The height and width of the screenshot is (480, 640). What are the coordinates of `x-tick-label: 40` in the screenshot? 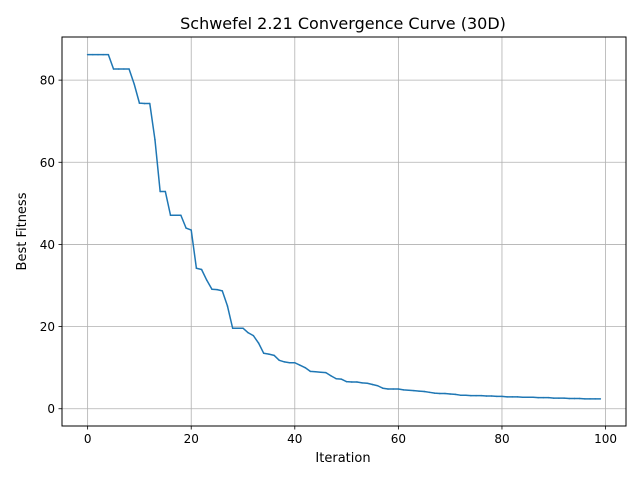 It's located at (294, 439).